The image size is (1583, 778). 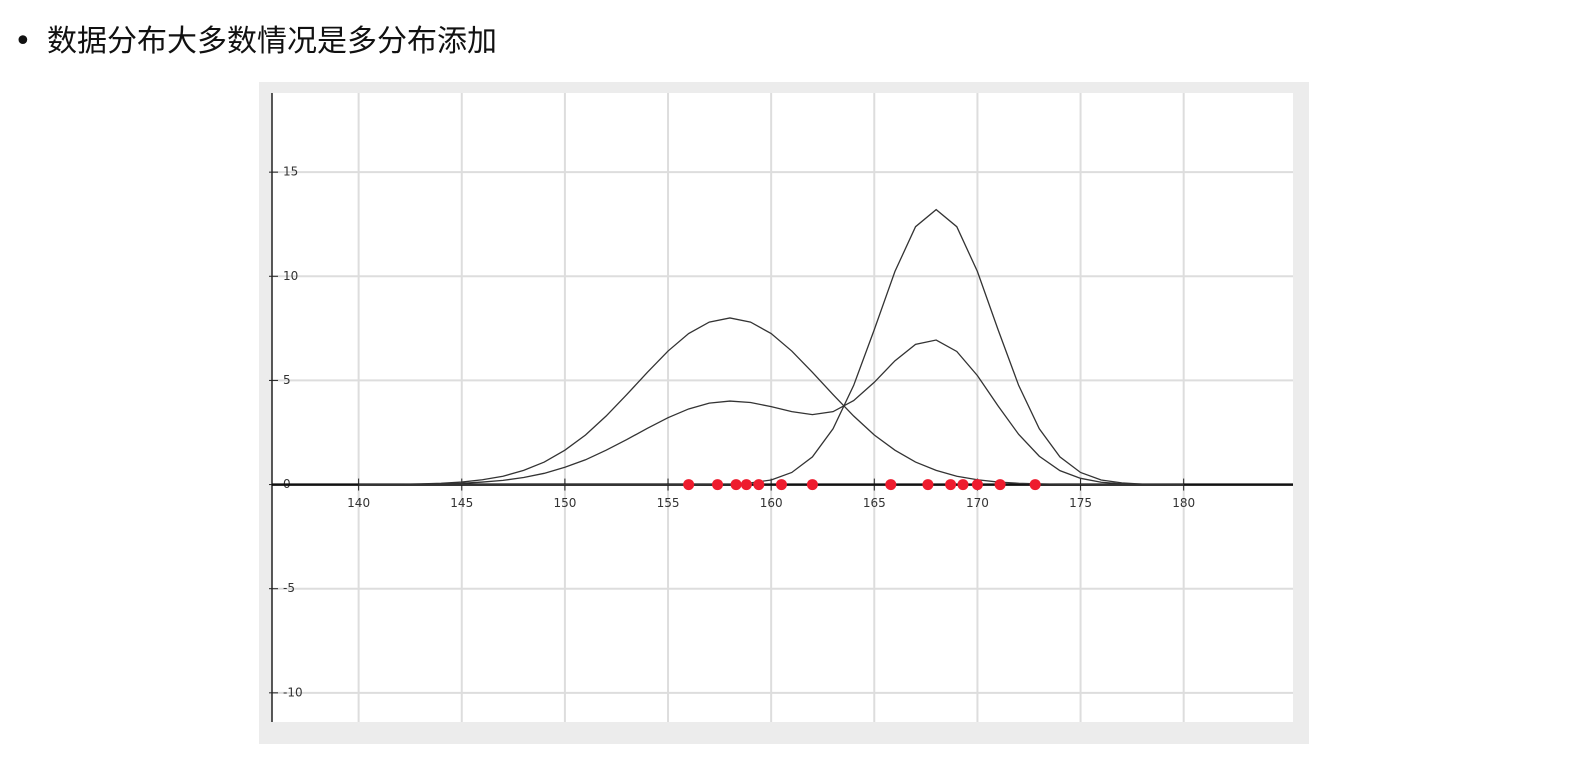 I want to click on bullet-list: 数据分布大多数情况是多分布添加, so click(x=255, y=42).